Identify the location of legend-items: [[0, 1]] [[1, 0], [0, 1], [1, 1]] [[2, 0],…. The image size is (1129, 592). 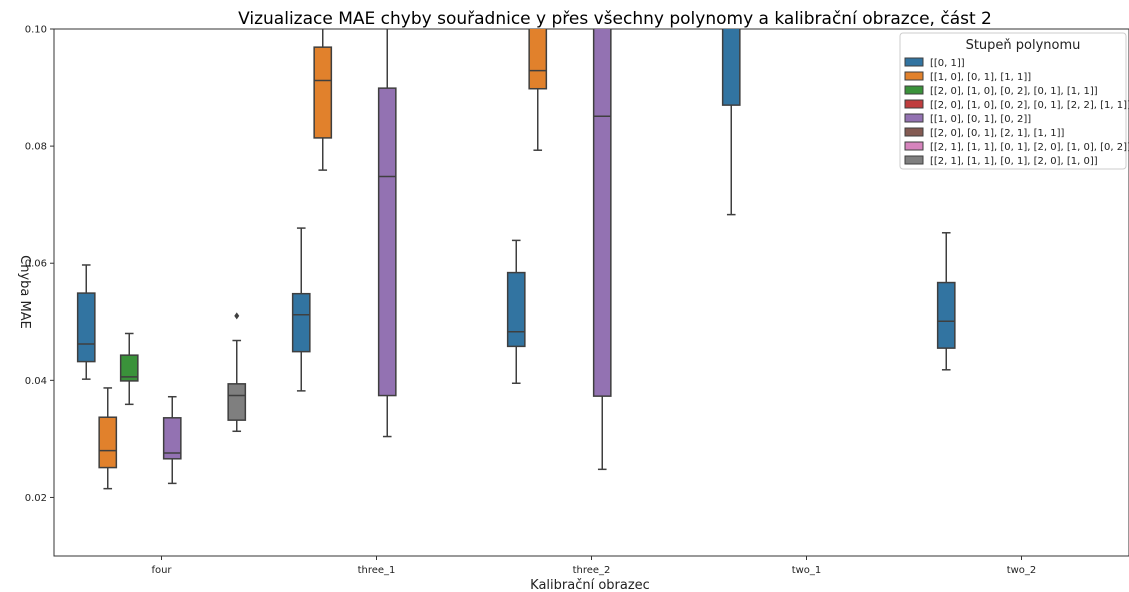
(1016, 112).